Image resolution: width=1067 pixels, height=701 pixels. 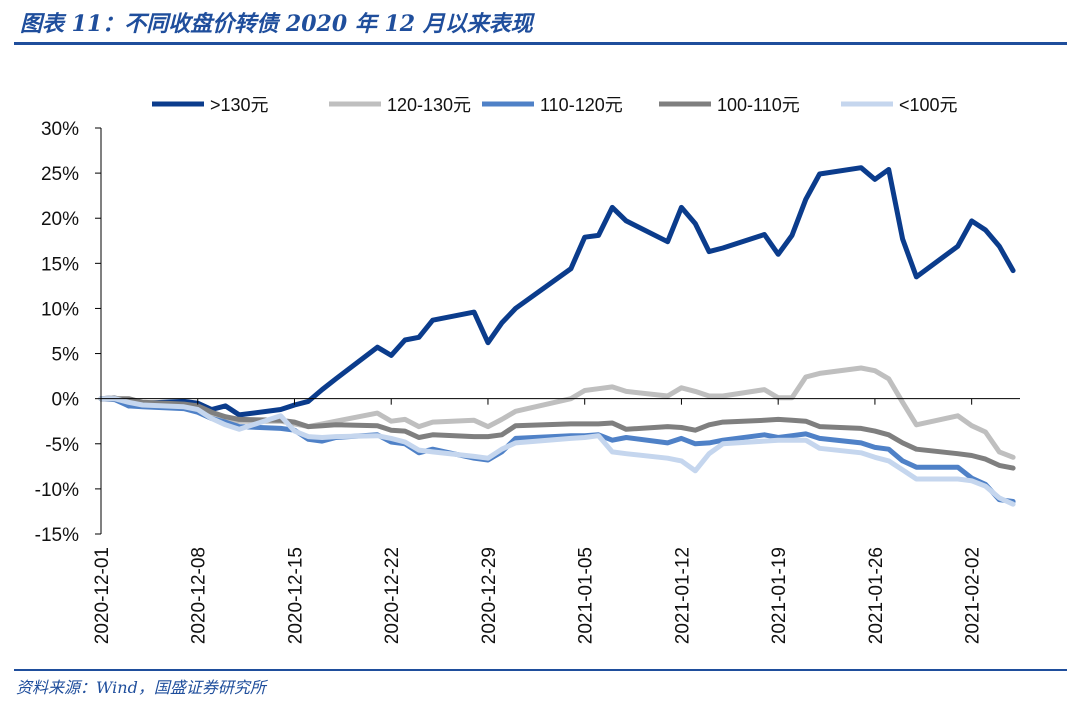 What do you see at coordinates (239, 105) in the screenshot?
I see `legend-label: >130元` at bounding box center [239, 105].